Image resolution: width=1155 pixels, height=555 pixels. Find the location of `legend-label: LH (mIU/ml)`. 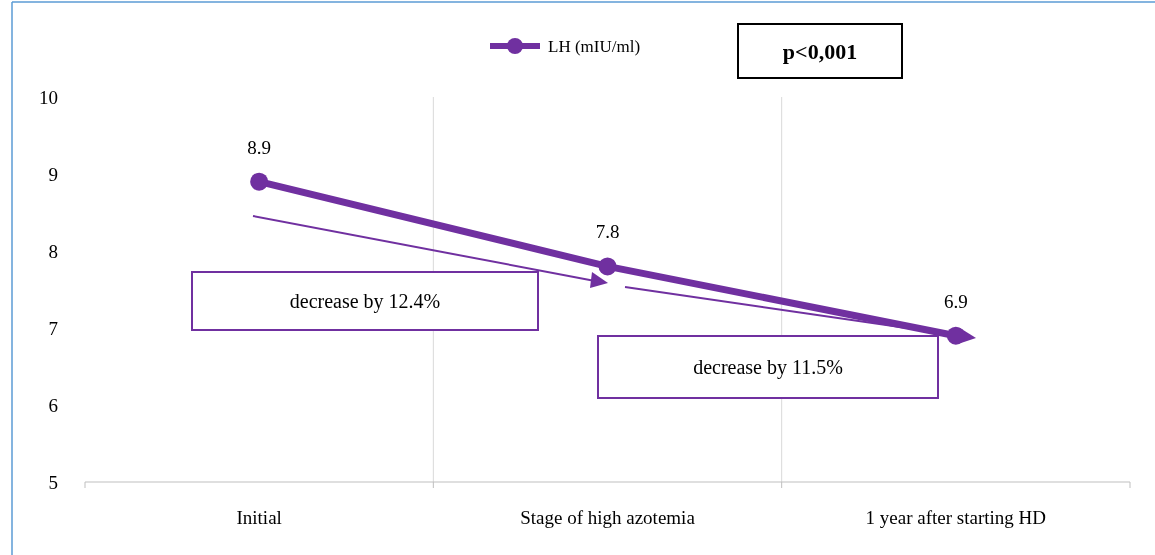

legend-label: LH (mIU/ml) is located at coordinates (594, 46).